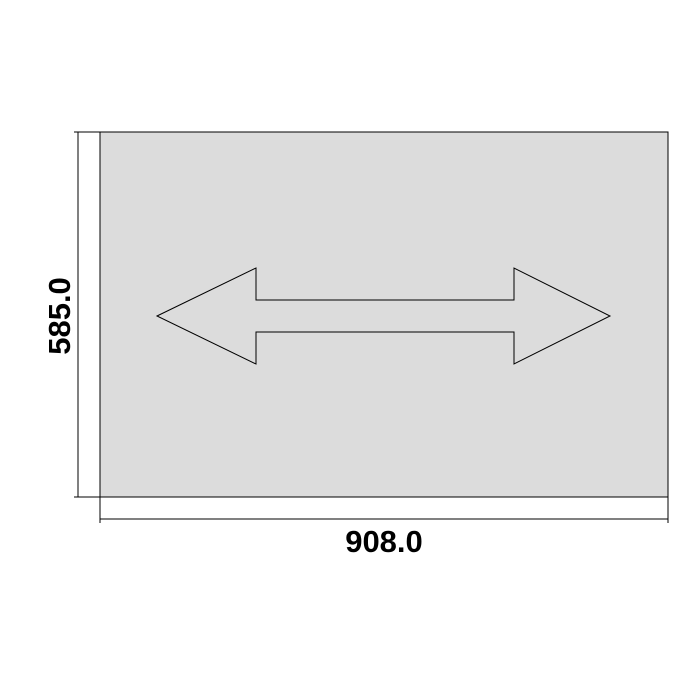  What do you see at coordinates (59, 316) in the screenshot?
I see `height-label: 585.0` at bounding box center [59, 316].